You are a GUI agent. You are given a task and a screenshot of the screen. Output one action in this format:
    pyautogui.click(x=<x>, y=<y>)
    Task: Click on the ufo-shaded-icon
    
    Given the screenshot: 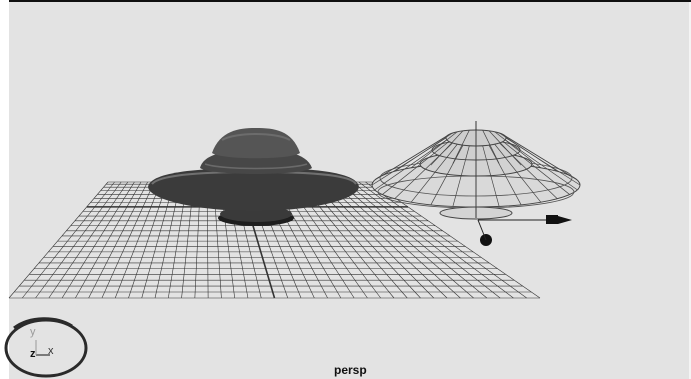 What is the action you would take?
    pyautogui.click(x=253, y=177)
    